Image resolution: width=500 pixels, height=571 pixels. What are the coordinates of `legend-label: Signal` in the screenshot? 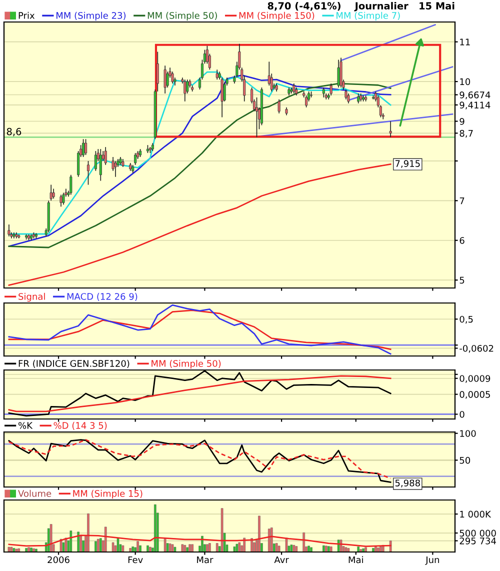 It's located at (31, 297).